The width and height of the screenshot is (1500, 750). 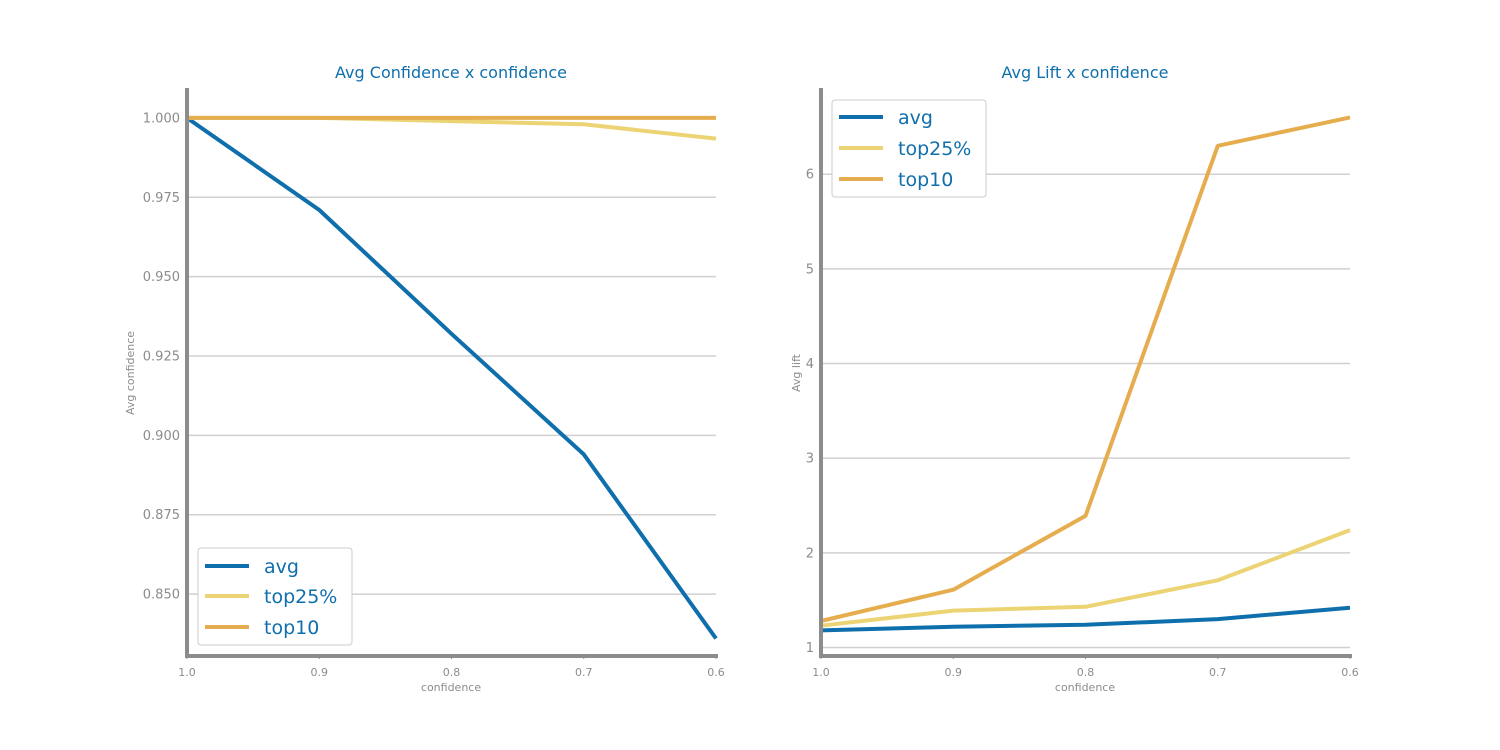 What do you see at coordinates (810, 648) in the screenshot?
I see `y-tick-label: 1` at bounding box center [810, 648].